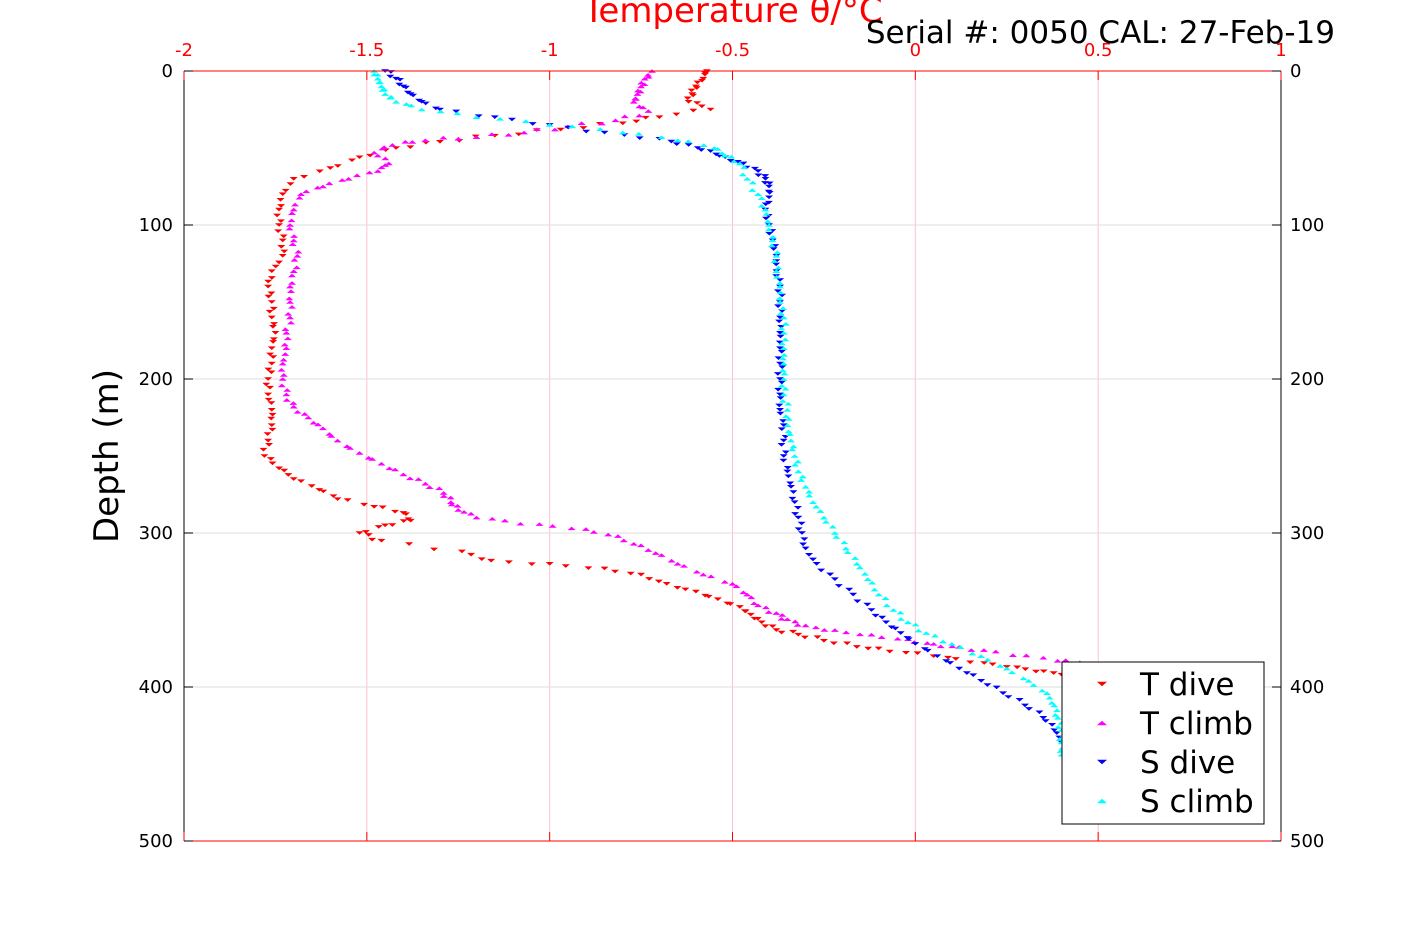 Image resolution: width=1417 pixels, height=945 pixels. I want to click on legend-label: T dive, so click(1187, 685).